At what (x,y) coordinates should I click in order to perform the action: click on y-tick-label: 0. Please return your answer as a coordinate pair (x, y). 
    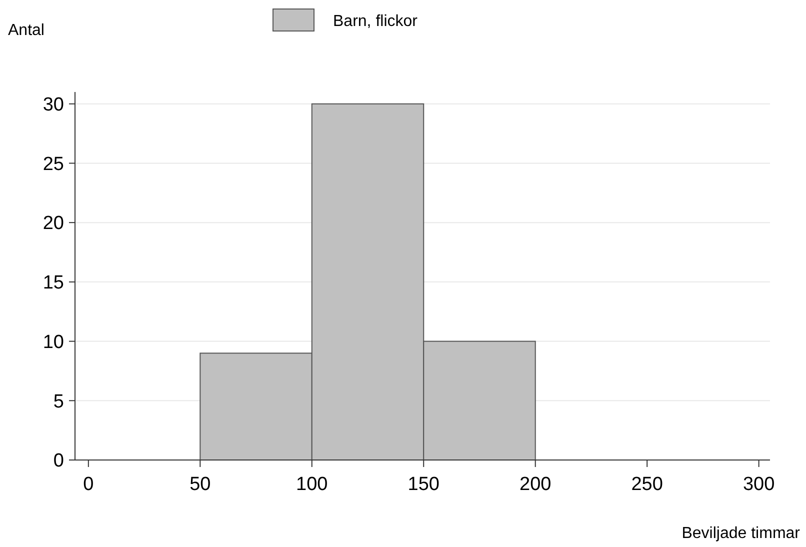
    Looking at the image, I should click on (58, 461).